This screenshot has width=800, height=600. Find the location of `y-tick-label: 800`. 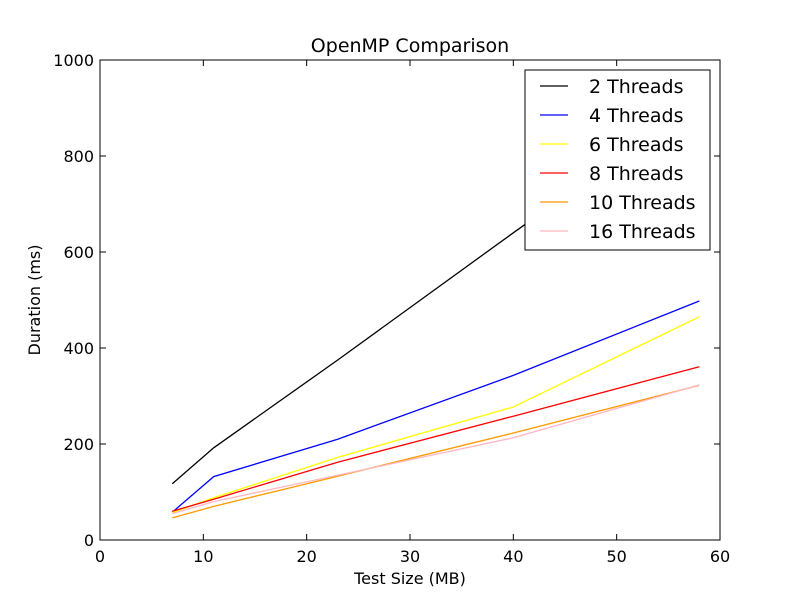

y-tick-label: 800 is located at coordinates (78, 156).